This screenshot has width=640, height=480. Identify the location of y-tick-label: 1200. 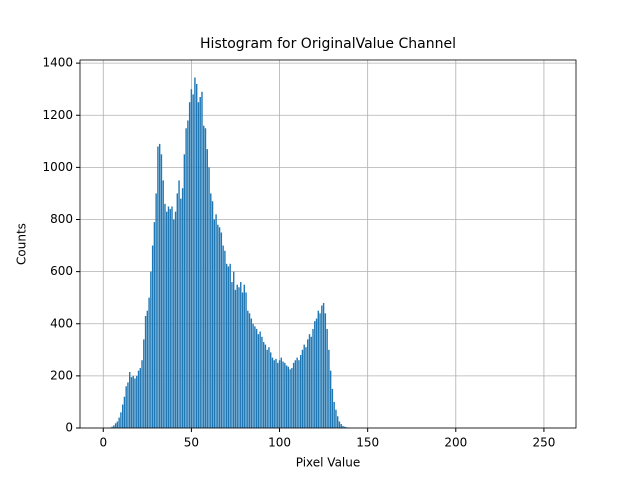
(57, 115).